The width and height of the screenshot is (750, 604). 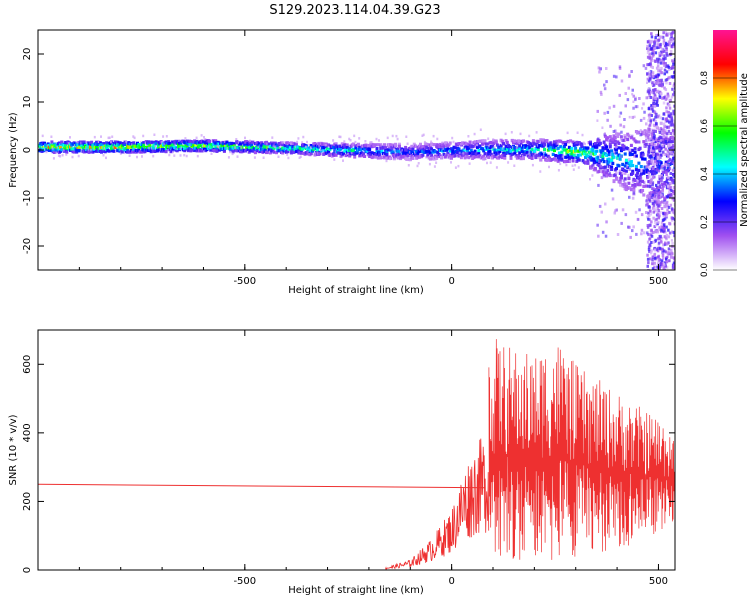 What do you see at coordinates (27, 570) in the screenshot?
I see `y-tick-label: 0` at bounding box center [27, 570].